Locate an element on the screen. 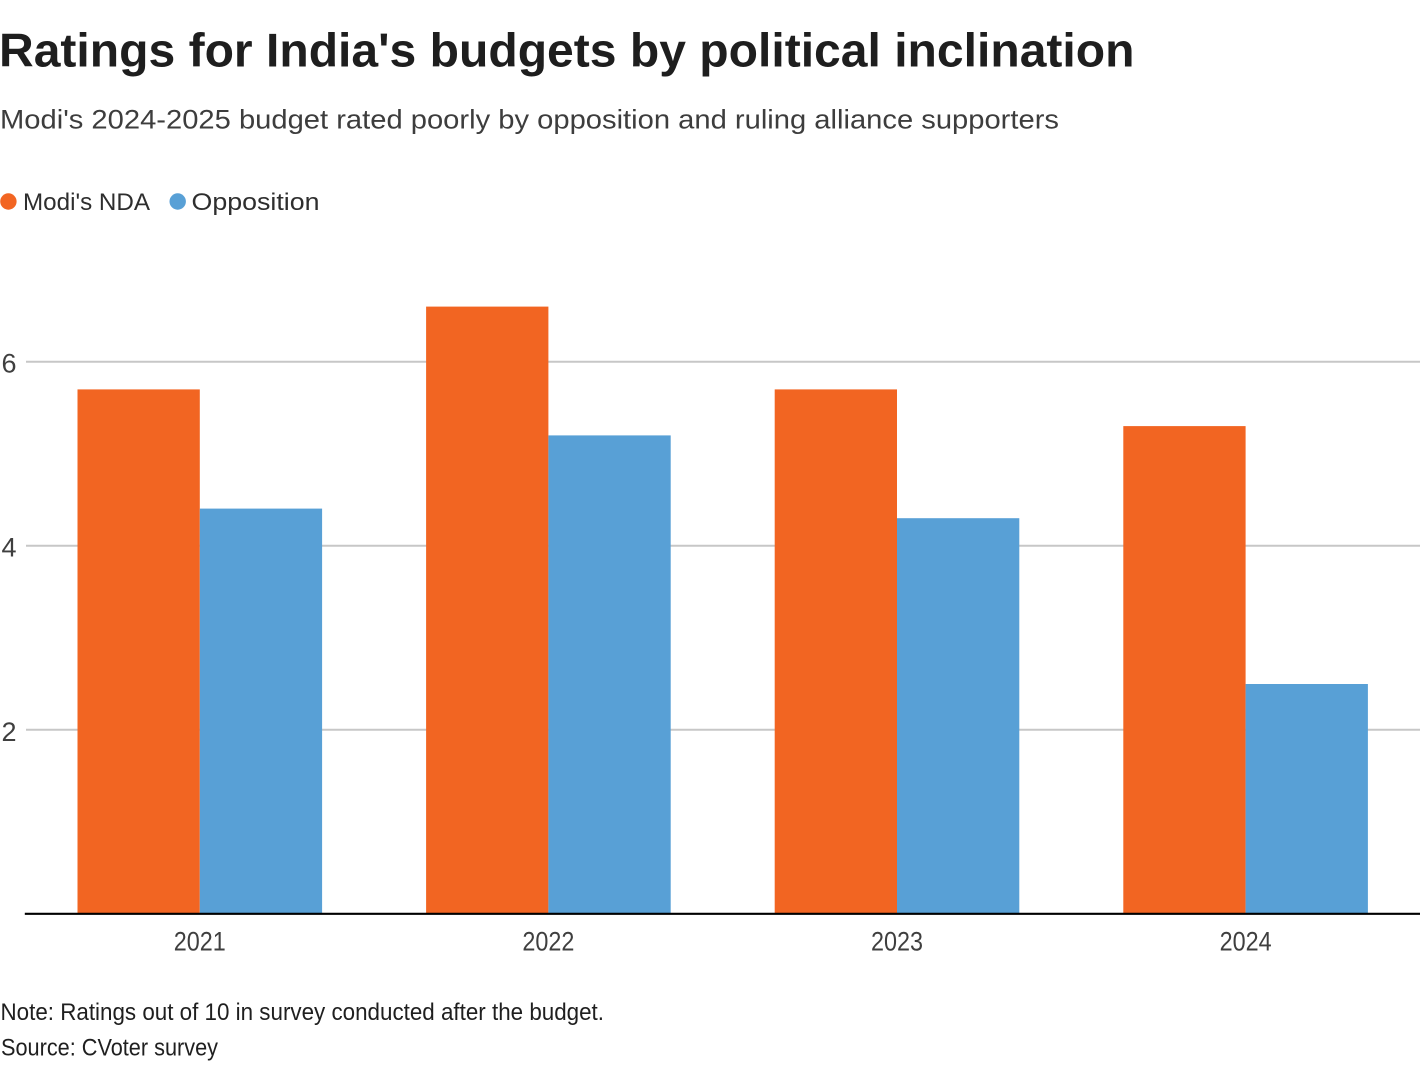 The image size is (1420, 1068). svg-text: 2022 is located at coordinates (548, 942).